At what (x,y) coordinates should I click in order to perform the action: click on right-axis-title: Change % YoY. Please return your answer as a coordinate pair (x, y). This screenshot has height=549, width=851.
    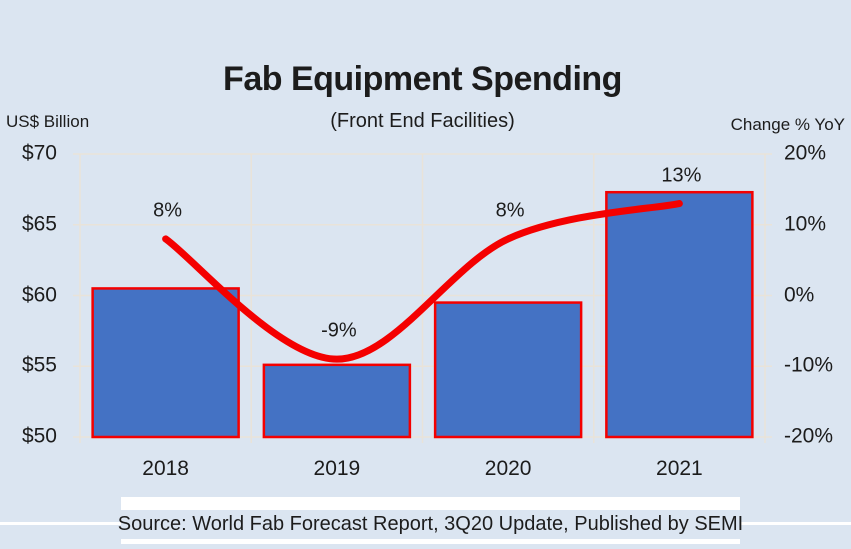
    Looking at the image, I should click on (787, 124).